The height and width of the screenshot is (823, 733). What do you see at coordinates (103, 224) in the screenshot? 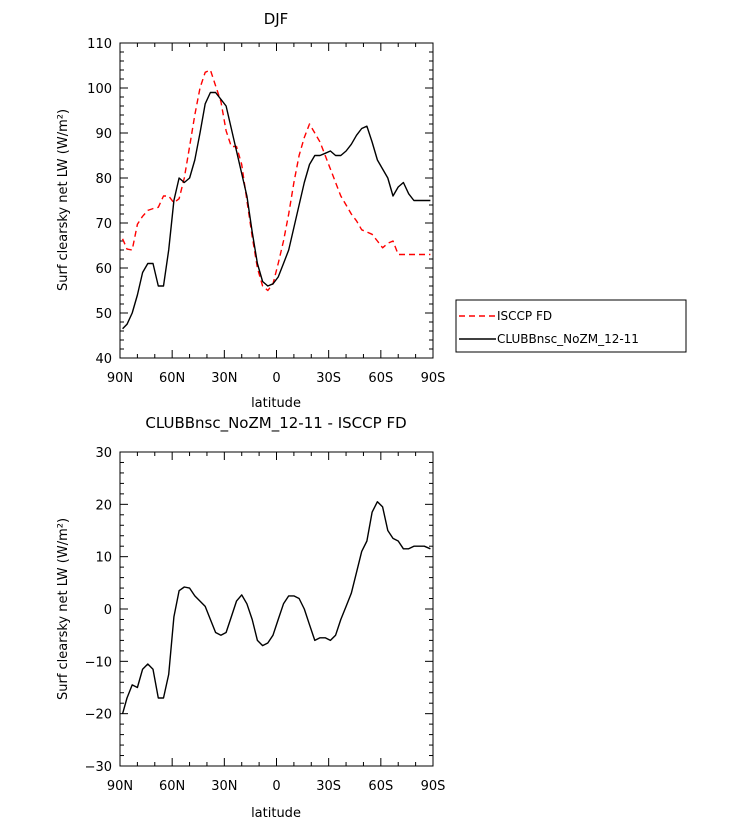
I see `y-tick-label: 70` at bounding box center [103, 224].